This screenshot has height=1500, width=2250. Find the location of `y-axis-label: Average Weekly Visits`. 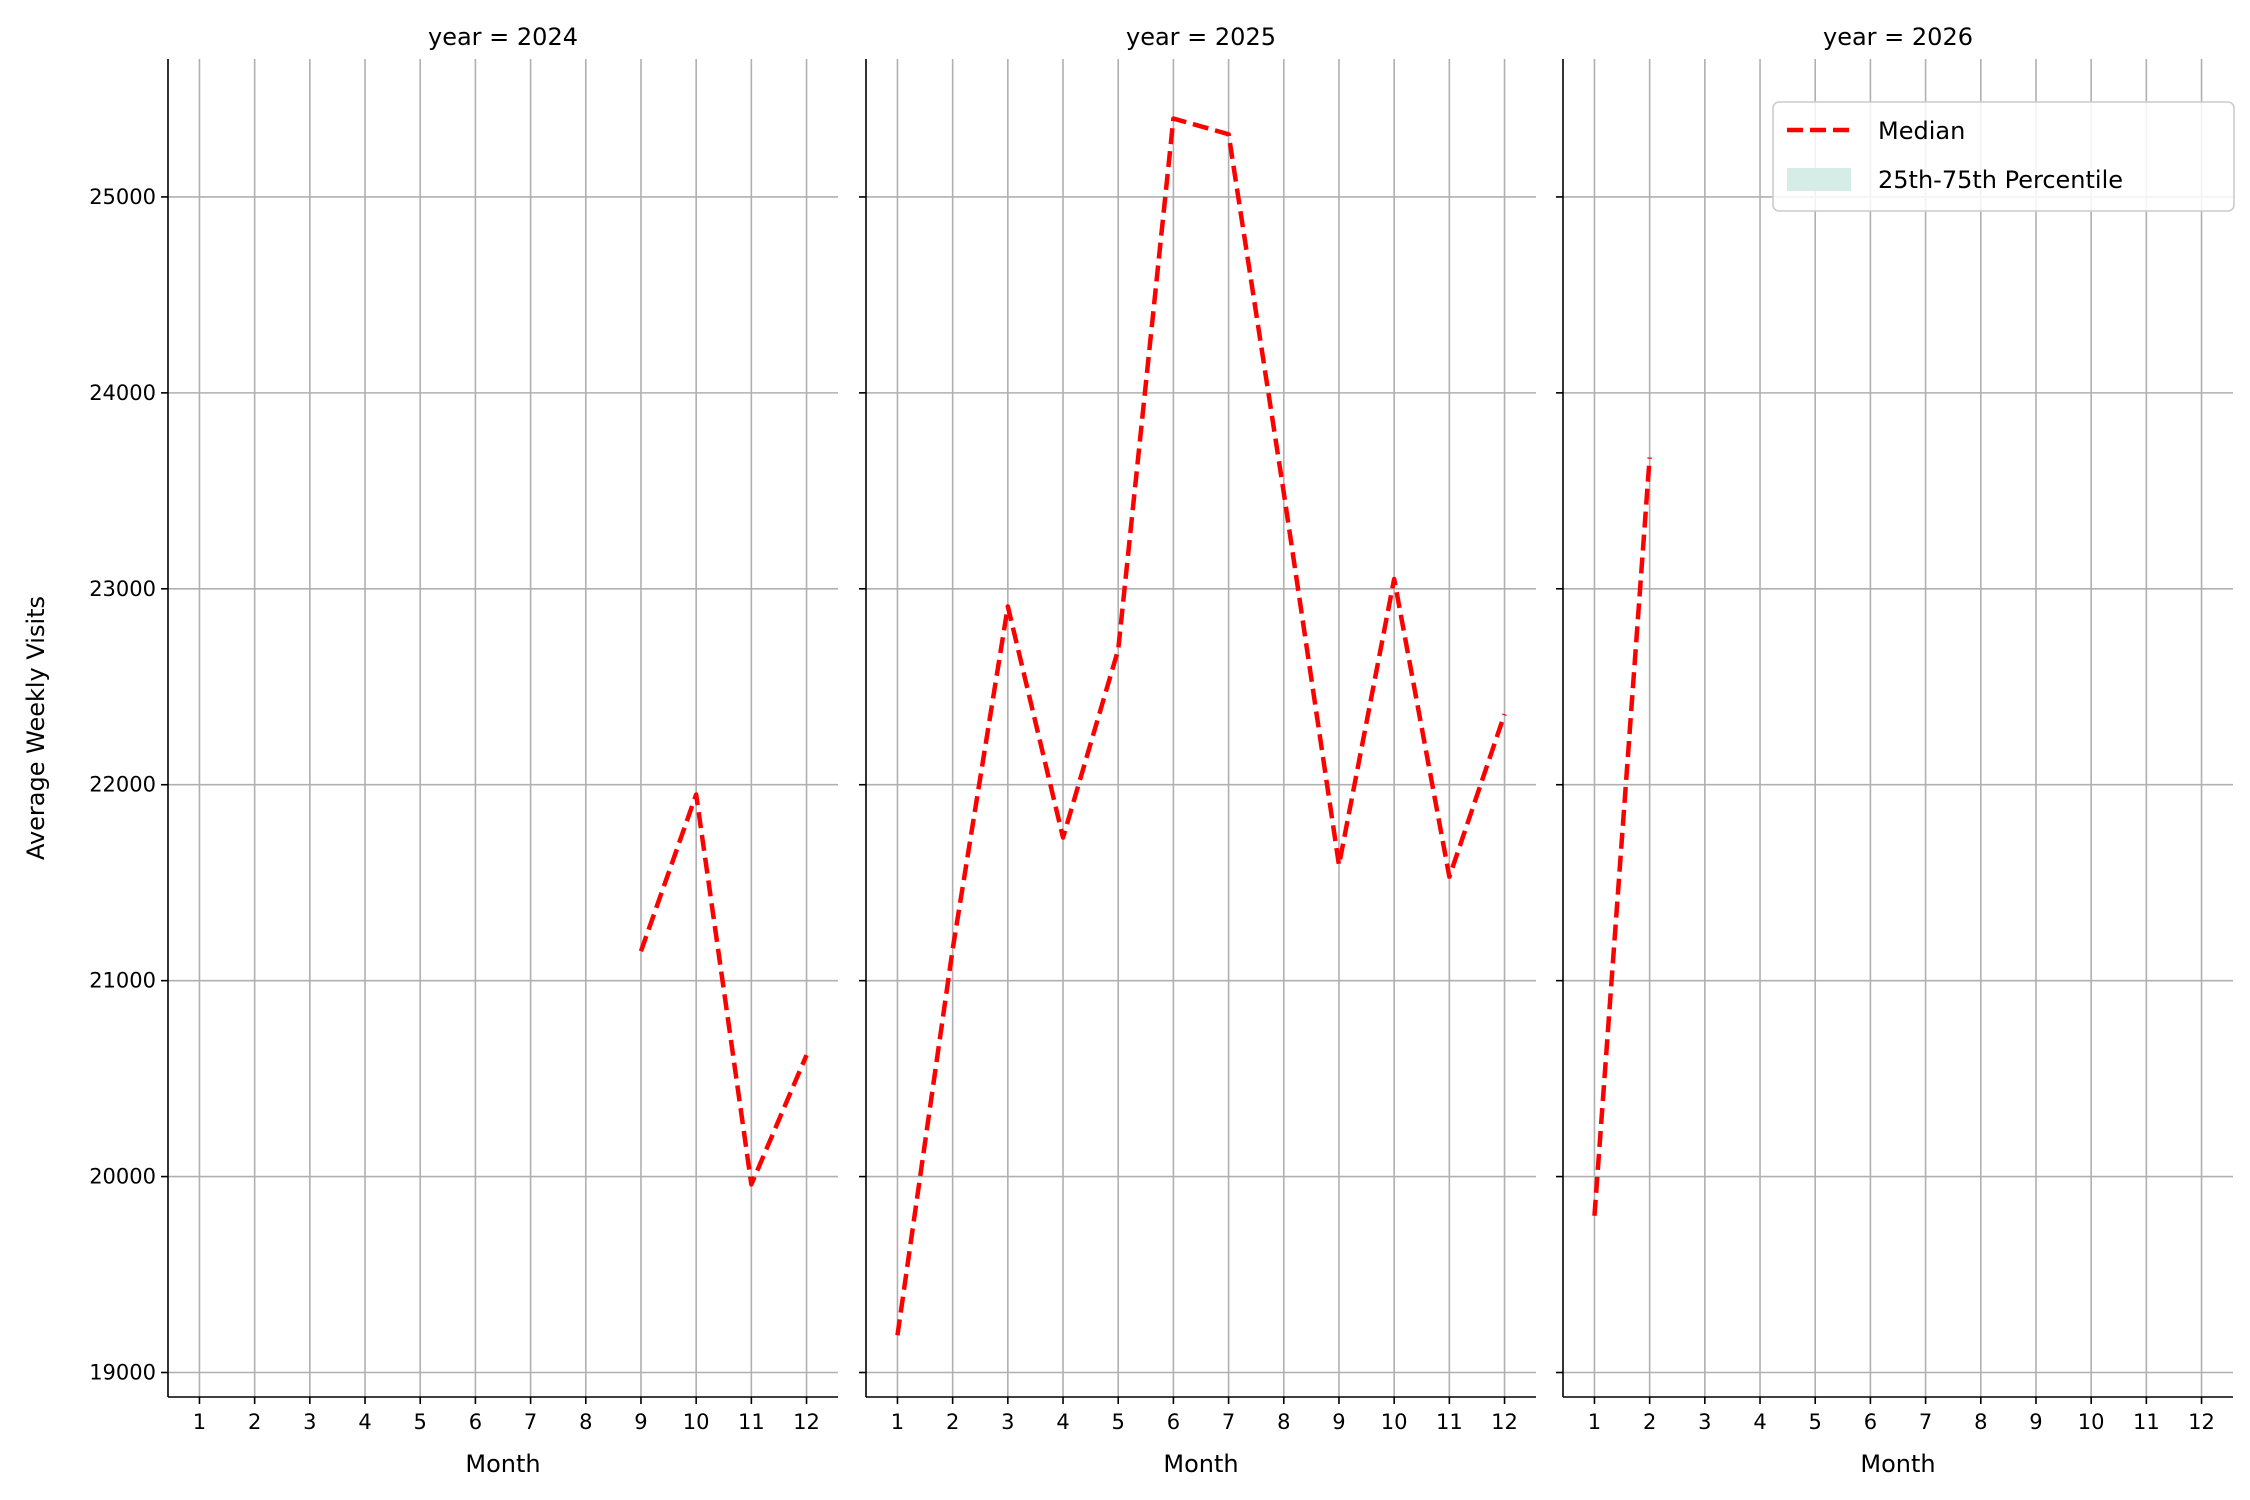

y-axis-label: Average Weekly Visits is located at coordinates (36, 728).